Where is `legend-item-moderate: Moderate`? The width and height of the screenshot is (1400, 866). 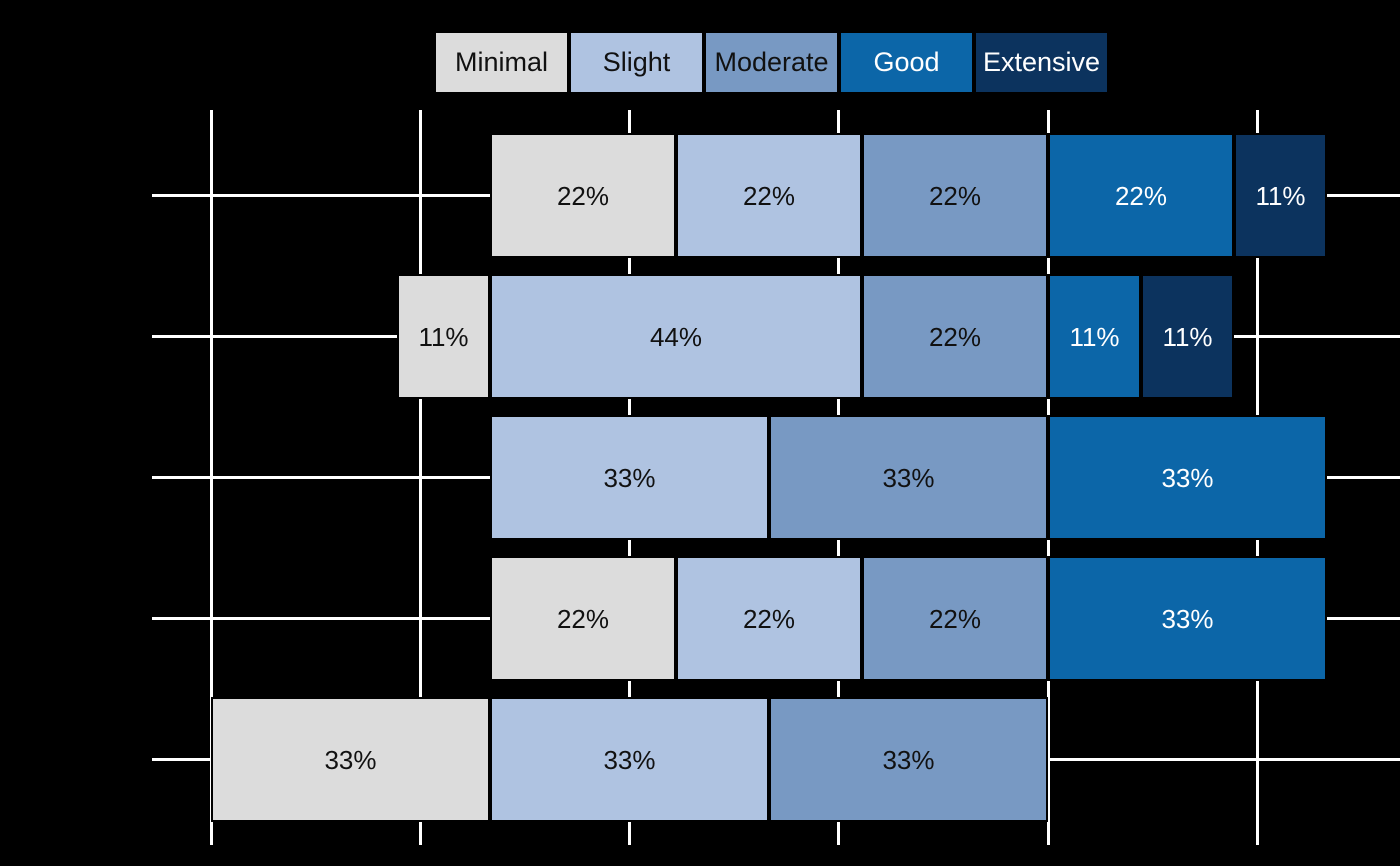 legend-item-moderate: Moderate is located at coordinates (771, 62).